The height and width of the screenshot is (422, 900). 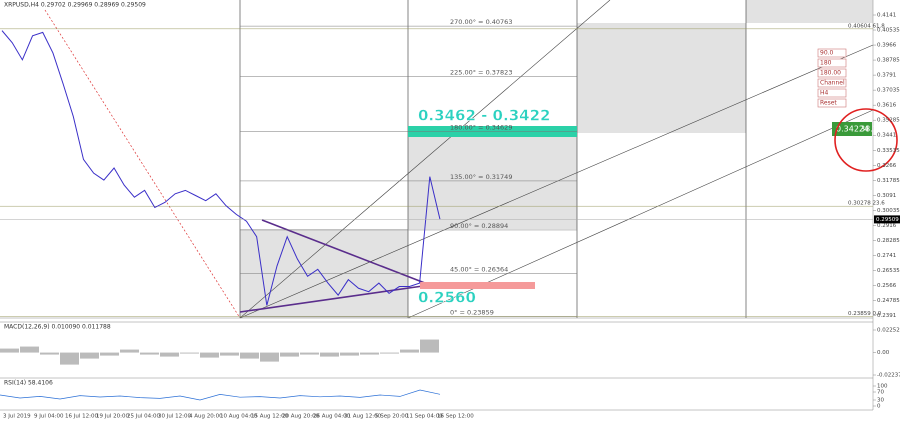 I want to click on current-price-tag, so click(x=887, y=219).